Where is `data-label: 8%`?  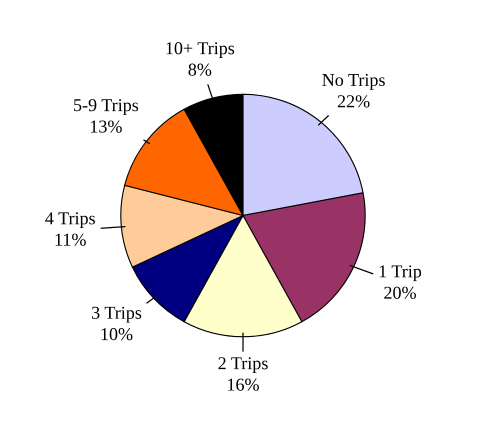
data-label: 8% is located at coordinates (200, 70).